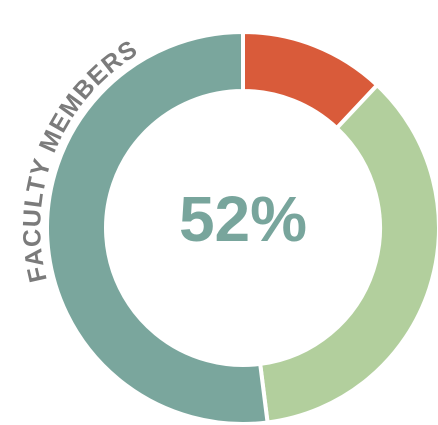 The width and height of the screenshot is (438, 425). I want to click on center-label: 52%, so click(243, 219).